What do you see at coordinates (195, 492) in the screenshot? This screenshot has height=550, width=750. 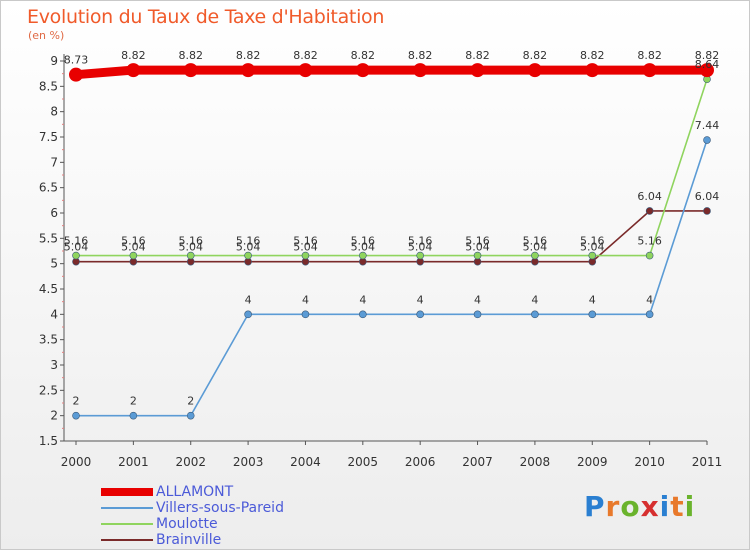 I see `legend-label: ALLAMONT` at bounding box center [195, 492].